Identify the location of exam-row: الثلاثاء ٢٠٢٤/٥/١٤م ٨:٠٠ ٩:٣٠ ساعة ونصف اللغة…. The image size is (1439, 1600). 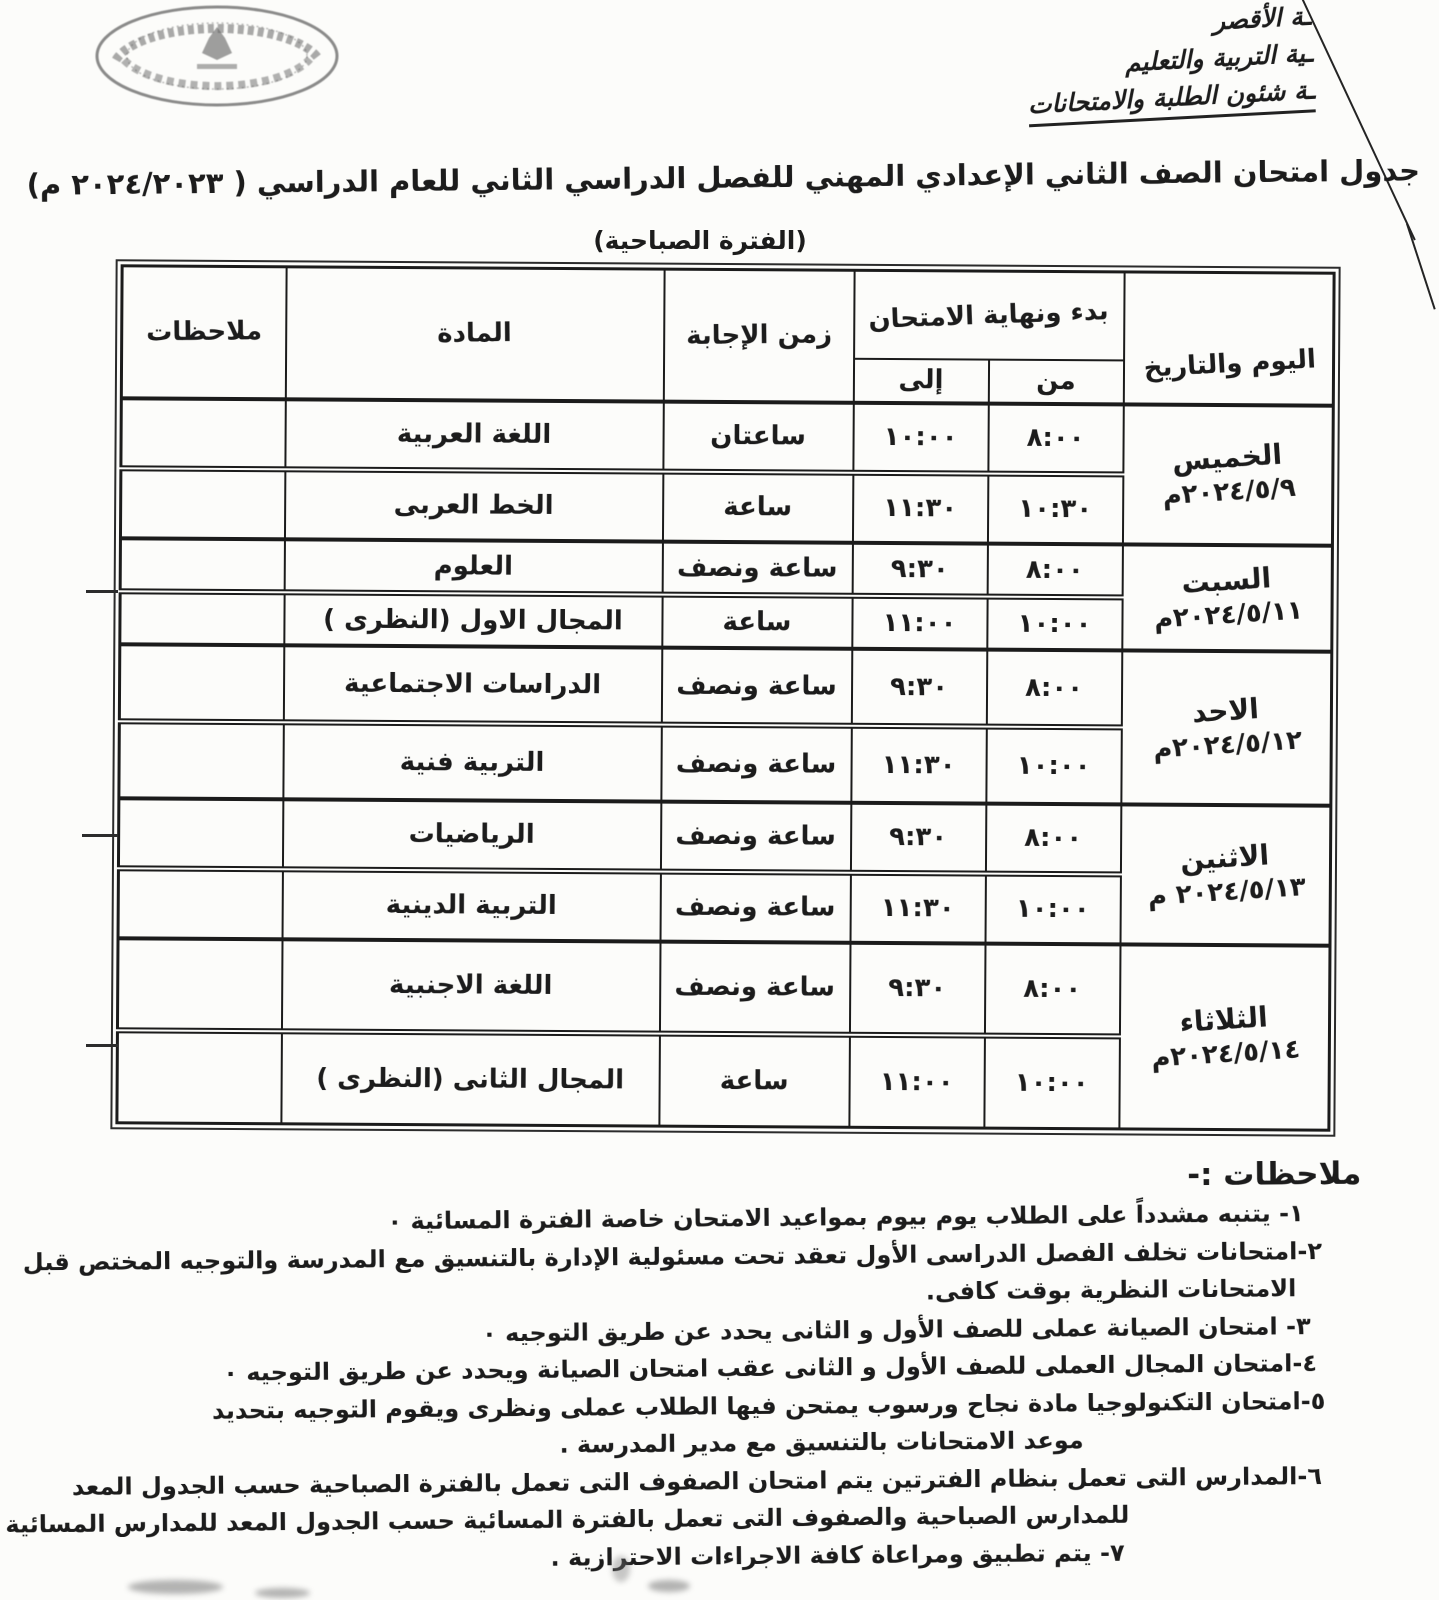
(724, 1034).